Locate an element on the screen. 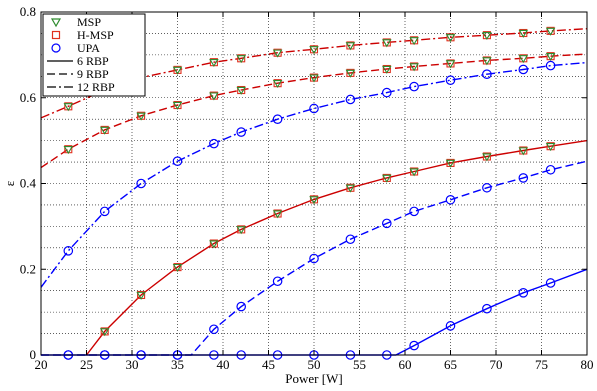 The height and width of the screenshot is (391, 597). x-tick-label: 80 is located at coordinates (587, 364).